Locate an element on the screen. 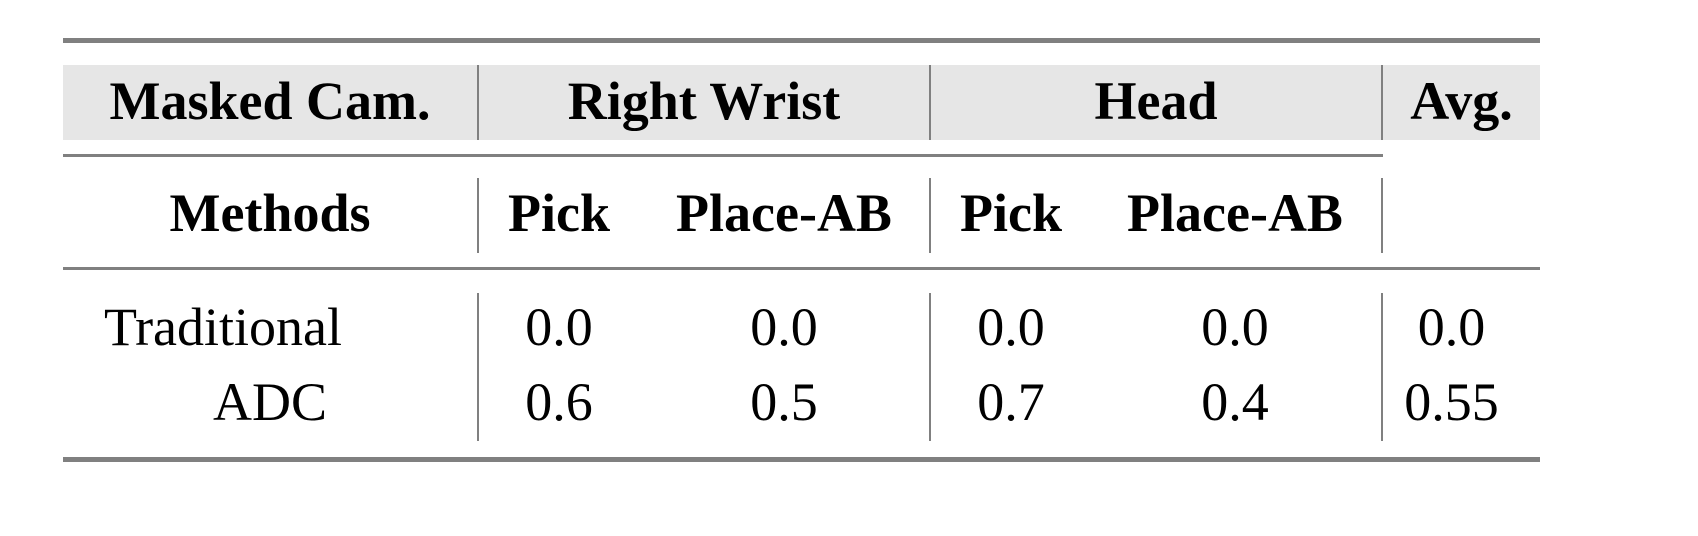  bottom-rule is located at coordinates (801, 459).